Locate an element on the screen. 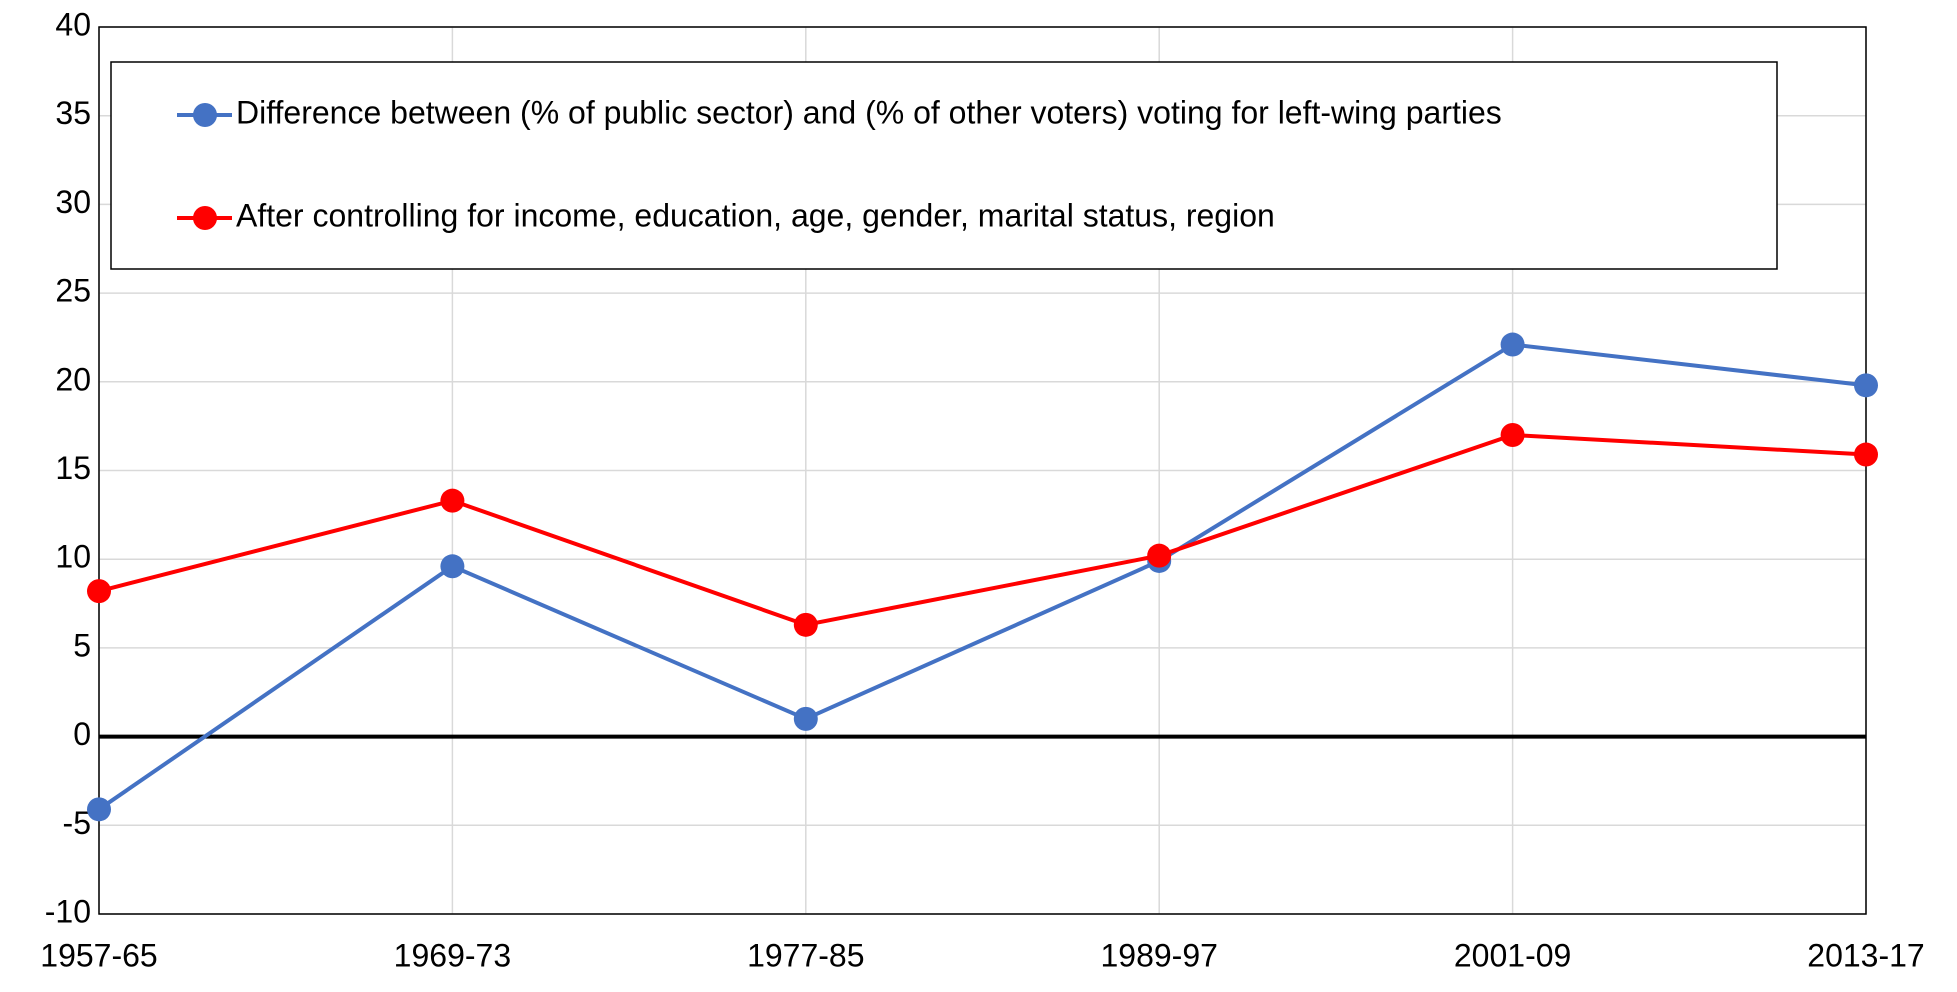 This screenshot has height=992, width=1957. y-tick-label: 35 is located at coordinates (73, 113).